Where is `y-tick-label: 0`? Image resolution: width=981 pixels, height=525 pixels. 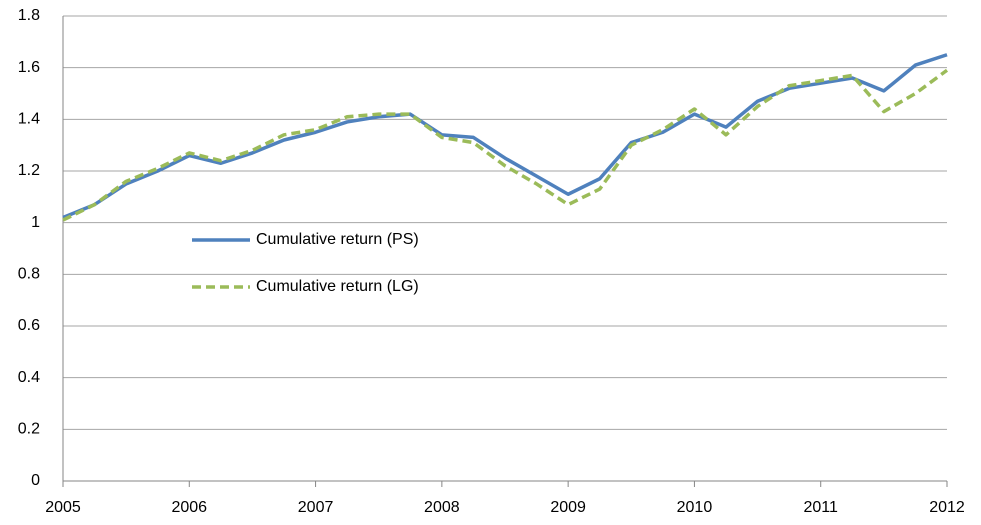 y-tick-label: 0 is located at coordinates (35, 480).